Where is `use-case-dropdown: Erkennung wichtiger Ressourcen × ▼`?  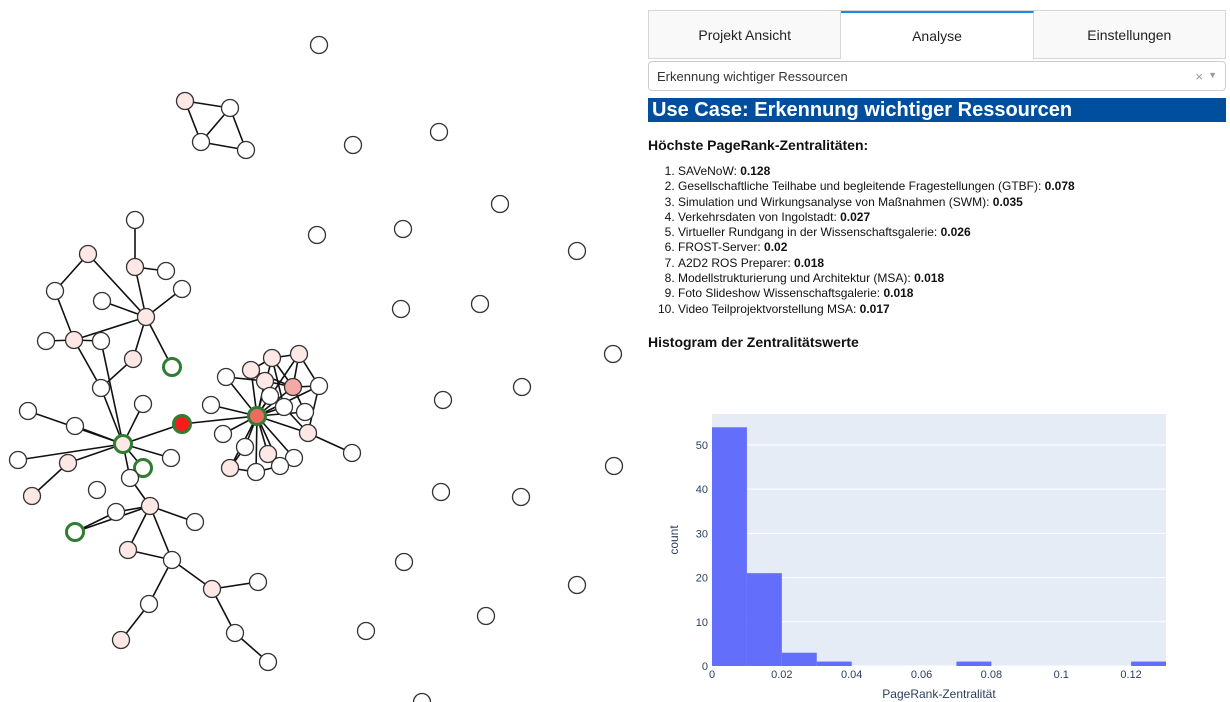 use-case-dropdown: Erkennung wichtiger Ressourcen × ▼ is located at coordinates (937, 76).